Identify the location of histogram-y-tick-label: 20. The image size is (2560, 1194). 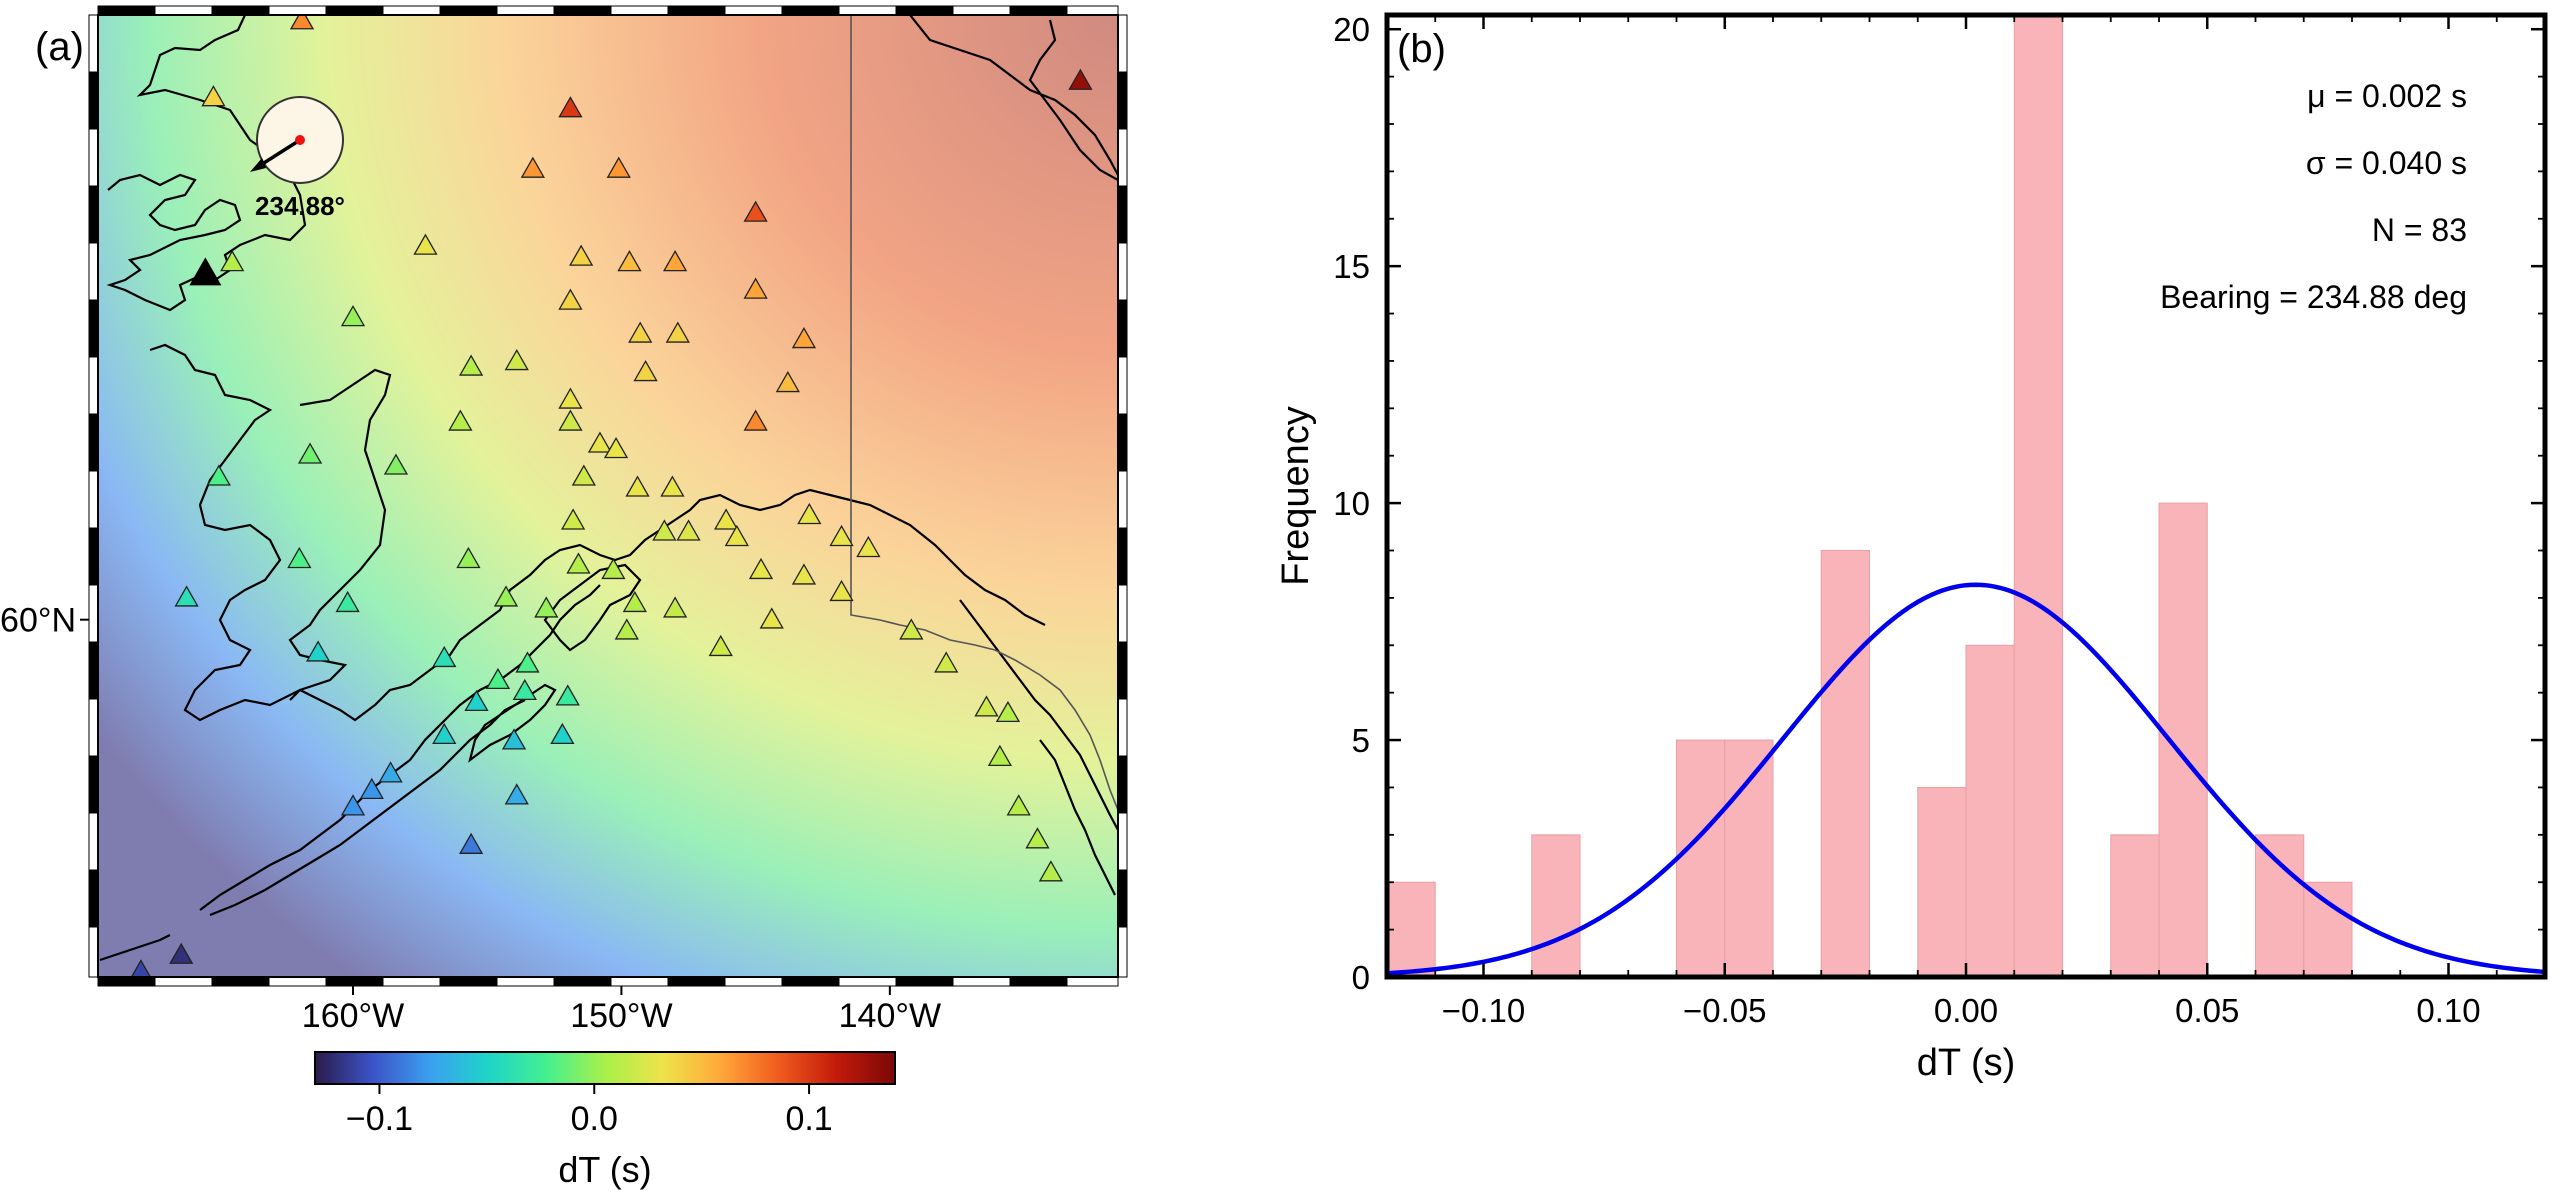
(1351, 29).